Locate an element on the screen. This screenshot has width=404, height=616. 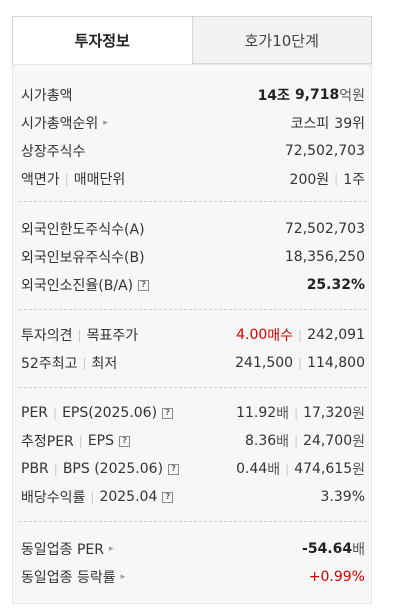
tab-orderbook-10: 호가10단계 is located at coordinates (282, 40).